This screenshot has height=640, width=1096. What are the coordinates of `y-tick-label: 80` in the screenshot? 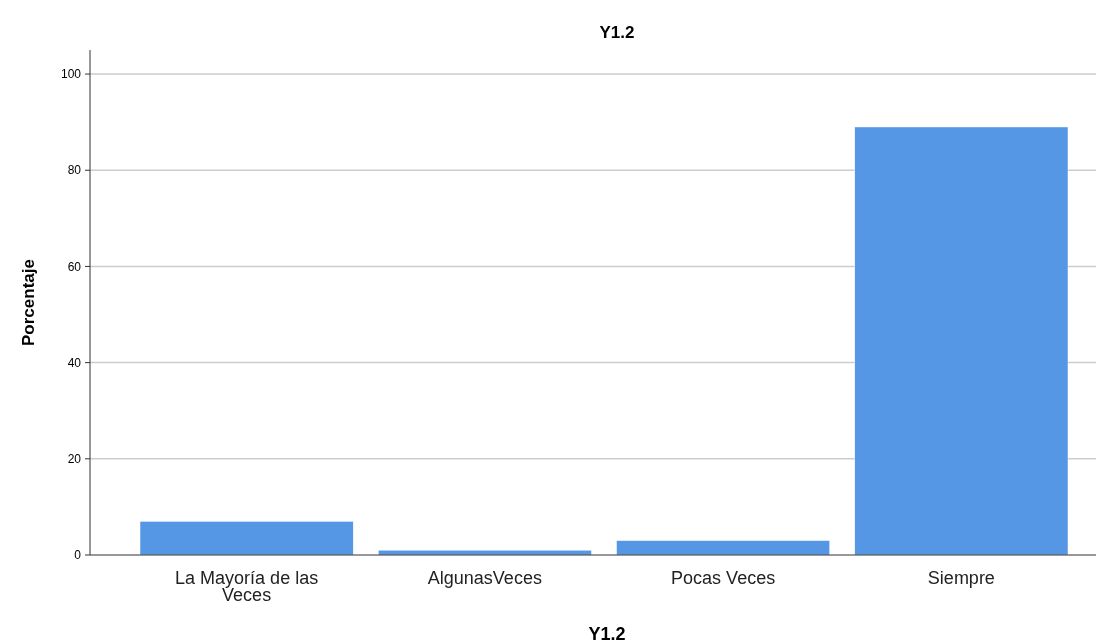 It's located at (74, 170).